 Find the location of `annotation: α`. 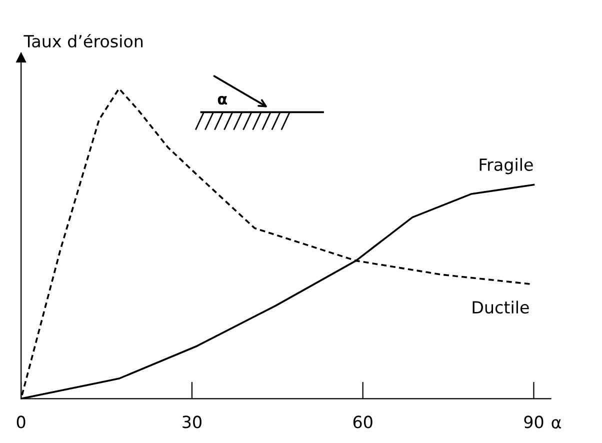

annotation: α is located at coordinates (222, 100).